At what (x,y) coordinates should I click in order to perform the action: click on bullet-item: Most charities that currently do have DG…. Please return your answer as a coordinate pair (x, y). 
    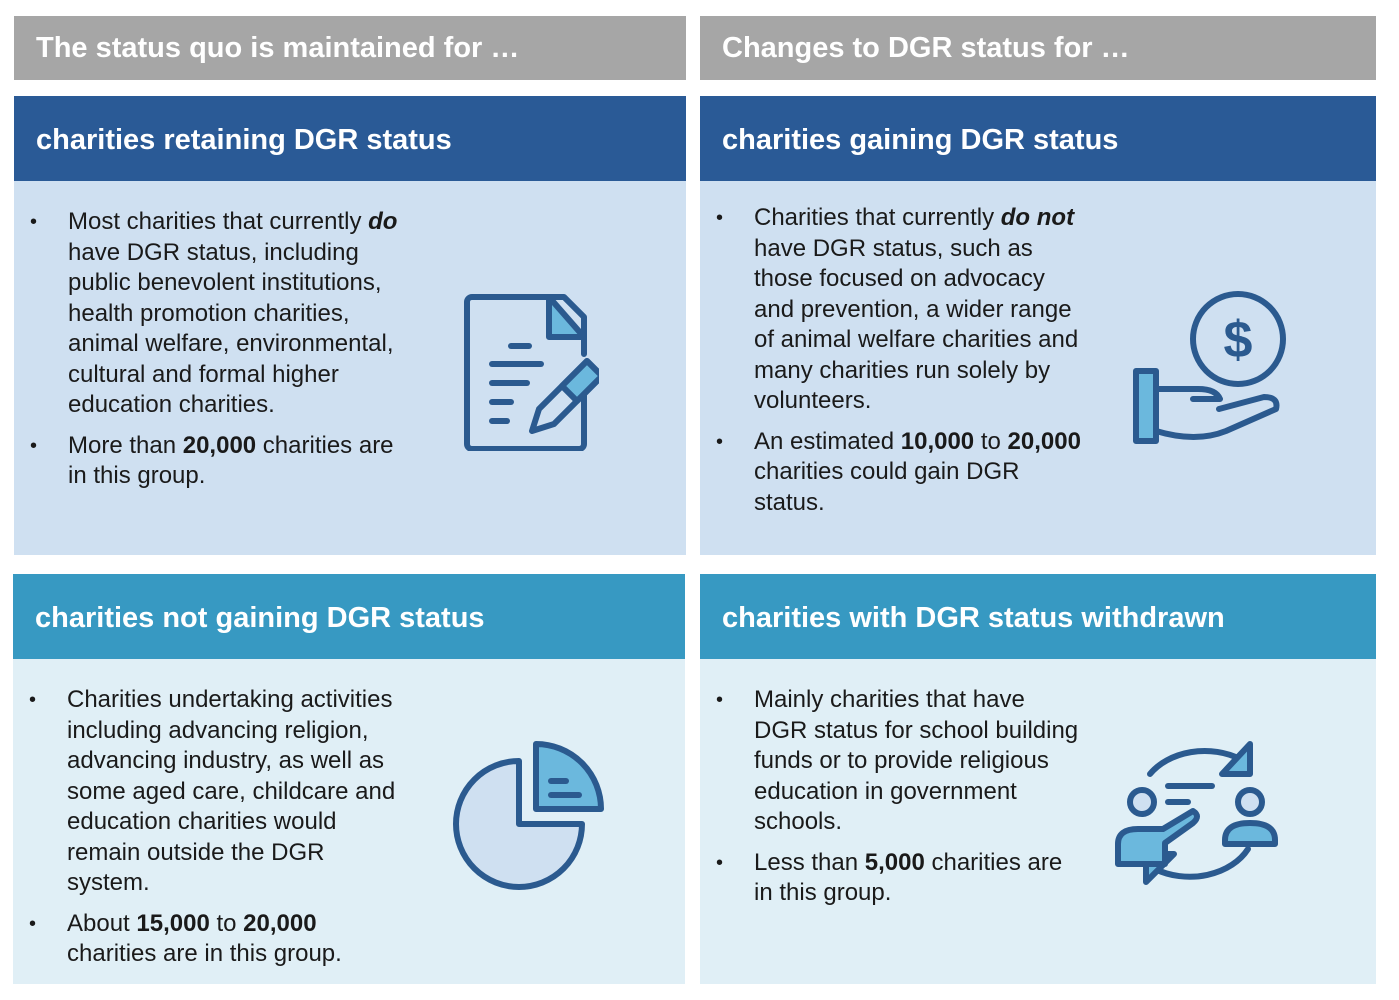
    Looking at the image, I should click on (211, 314).